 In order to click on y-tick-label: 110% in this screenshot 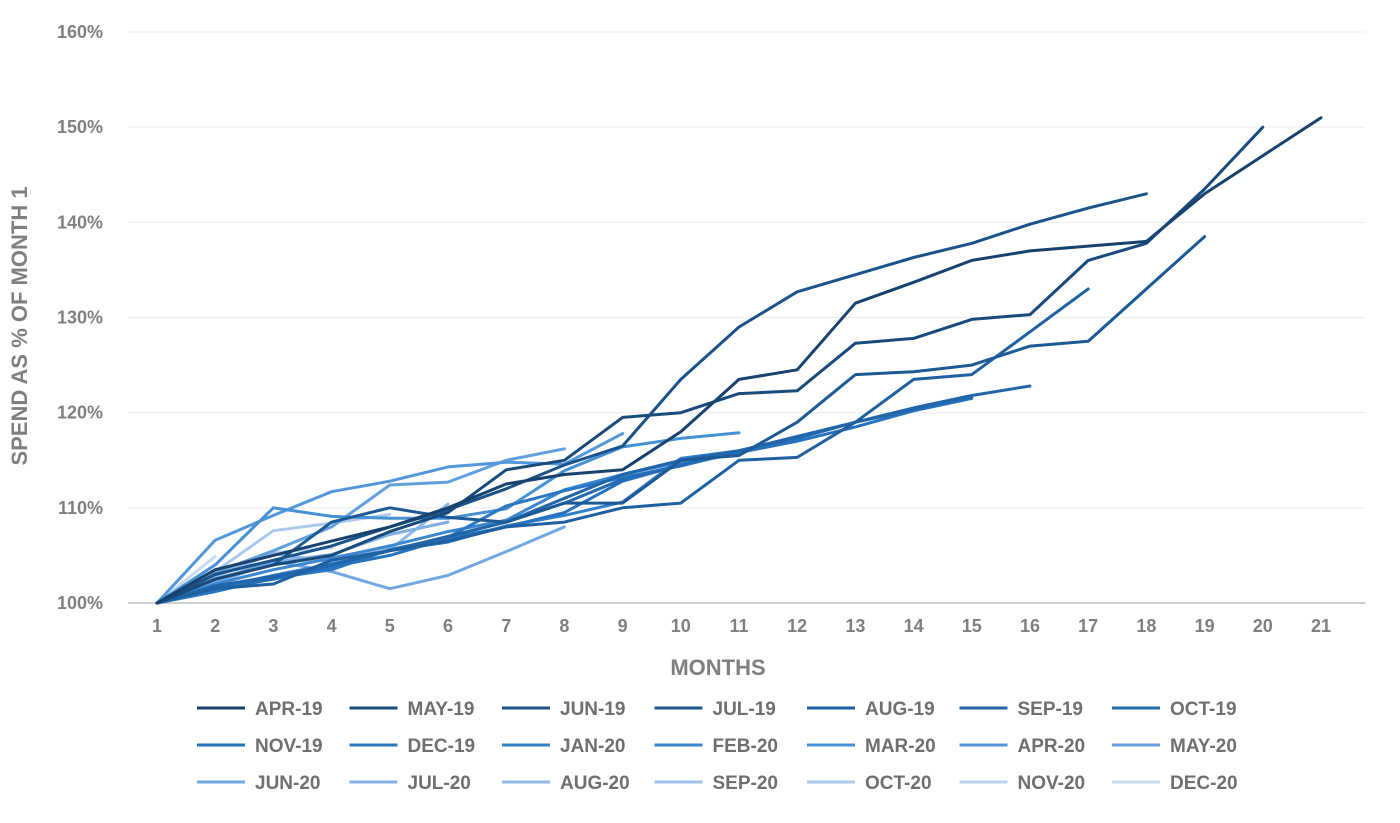, I will do `click(80, 508)`.